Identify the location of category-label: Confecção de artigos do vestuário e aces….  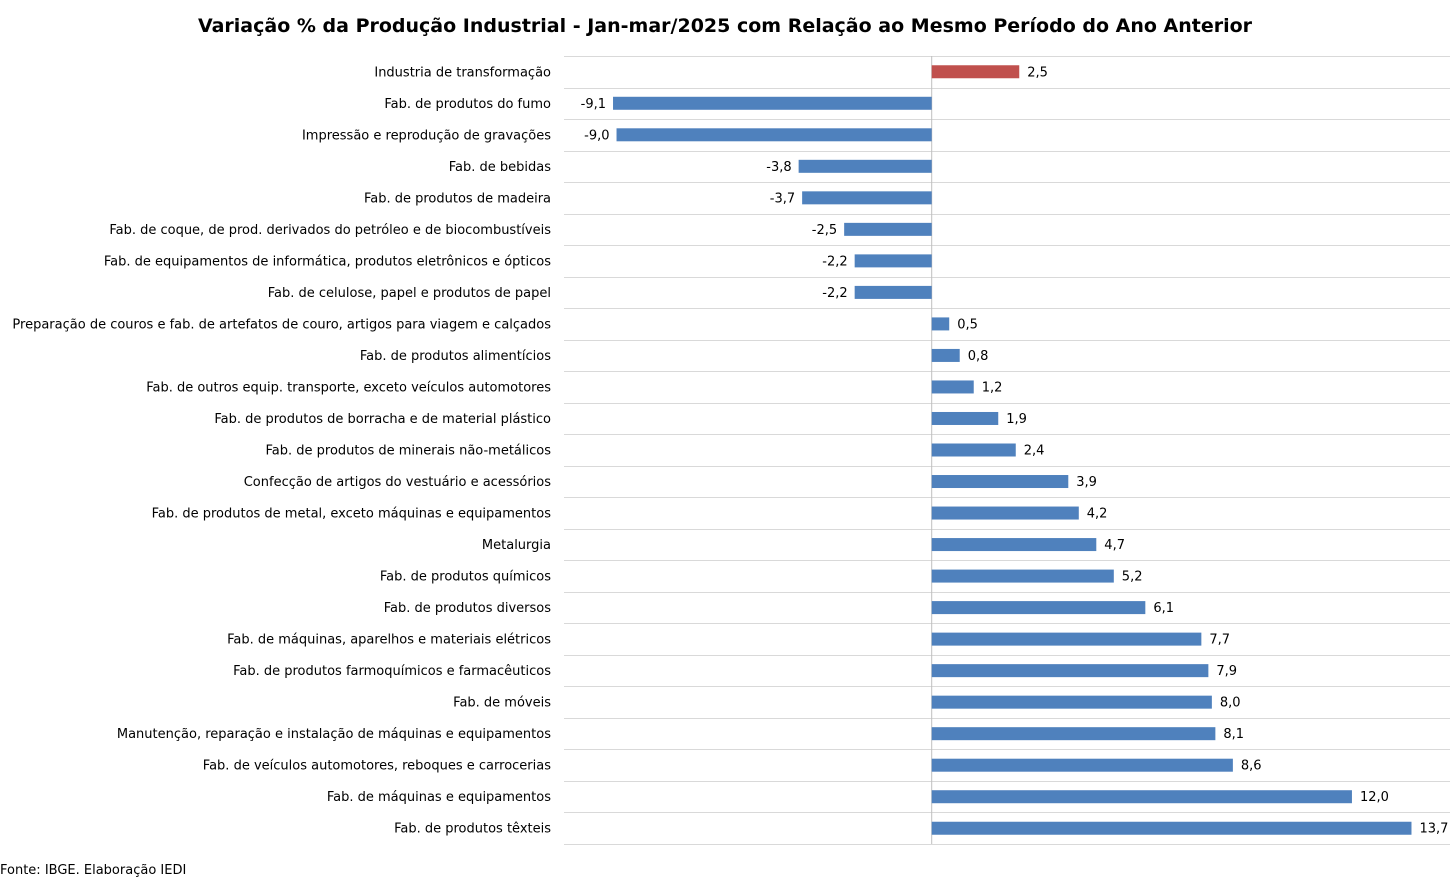
(398, 482).